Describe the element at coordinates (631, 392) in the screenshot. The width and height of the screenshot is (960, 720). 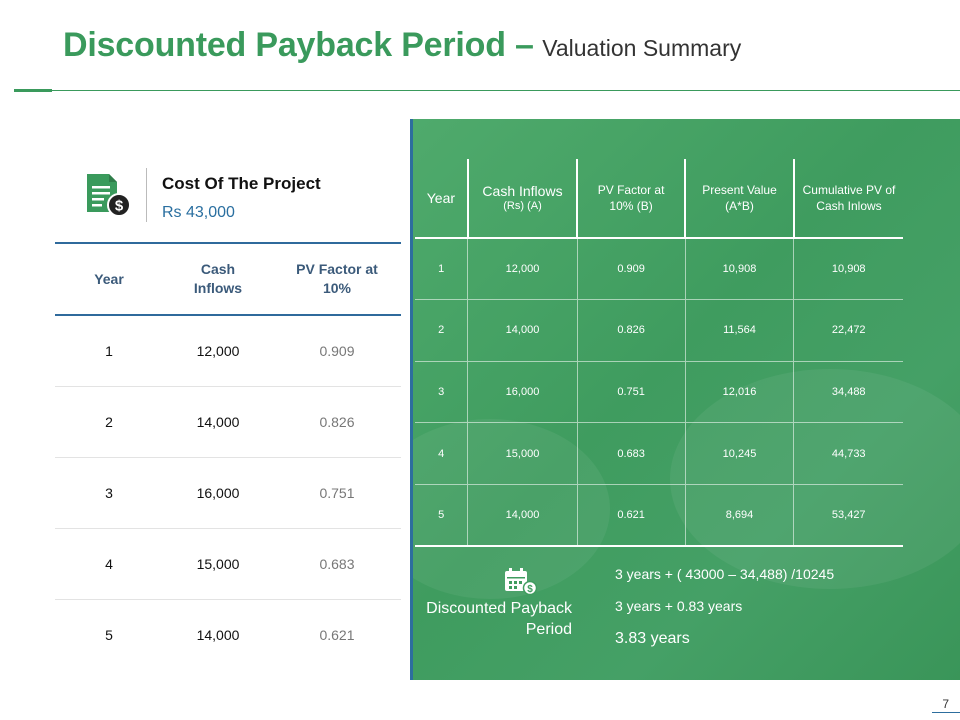
I see `cell-pv-factor: 0.751` at that location.